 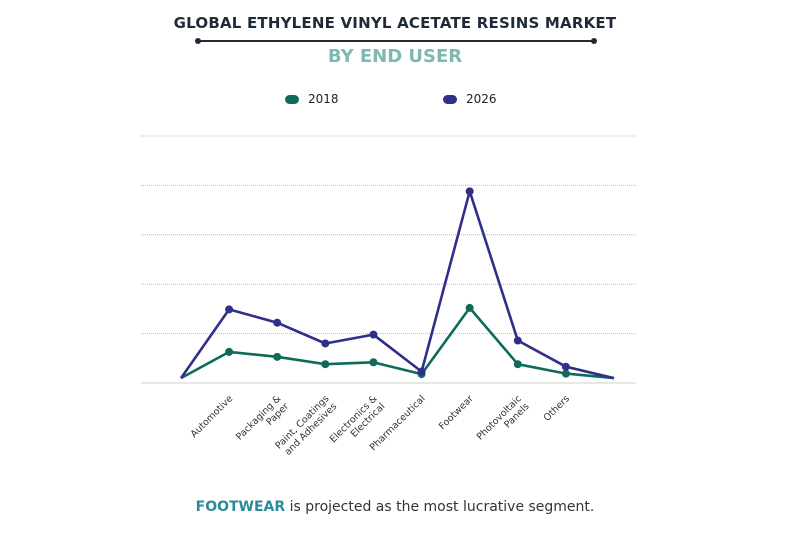 I want to click on legend-swatch-2026, so click(x=450, y=99).